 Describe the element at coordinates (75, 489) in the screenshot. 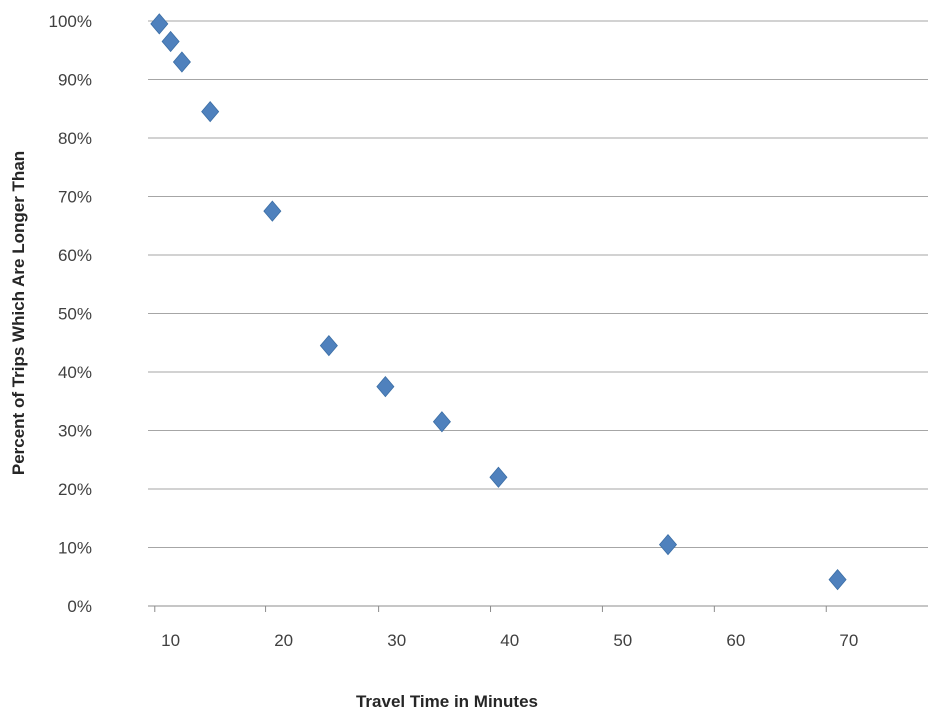

I see `y-tick-label: 20%` at that location.